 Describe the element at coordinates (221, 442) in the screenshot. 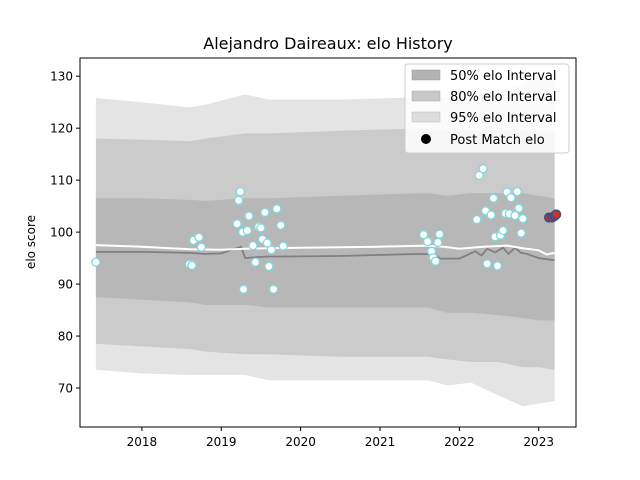

I see `x-tick-label: 2019` at that location.